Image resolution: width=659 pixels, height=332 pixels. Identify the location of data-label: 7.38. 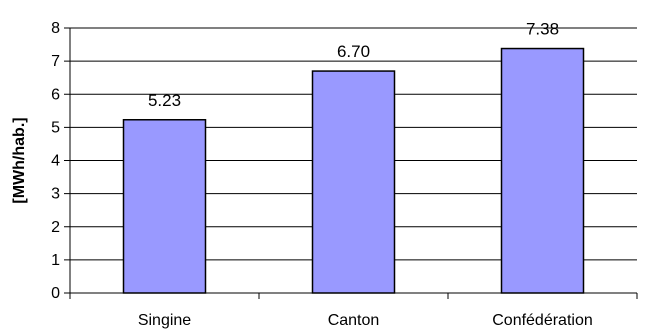
(542, 29).